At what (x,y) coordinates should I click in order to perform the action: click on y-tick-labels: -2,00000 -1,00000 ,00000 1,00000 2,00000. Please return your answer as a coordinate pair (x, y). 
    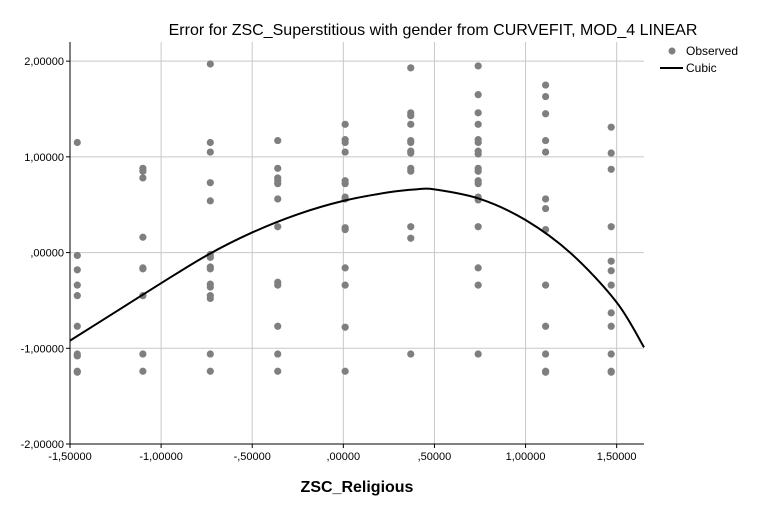
    Looking at the image, I should click on (45, 253).